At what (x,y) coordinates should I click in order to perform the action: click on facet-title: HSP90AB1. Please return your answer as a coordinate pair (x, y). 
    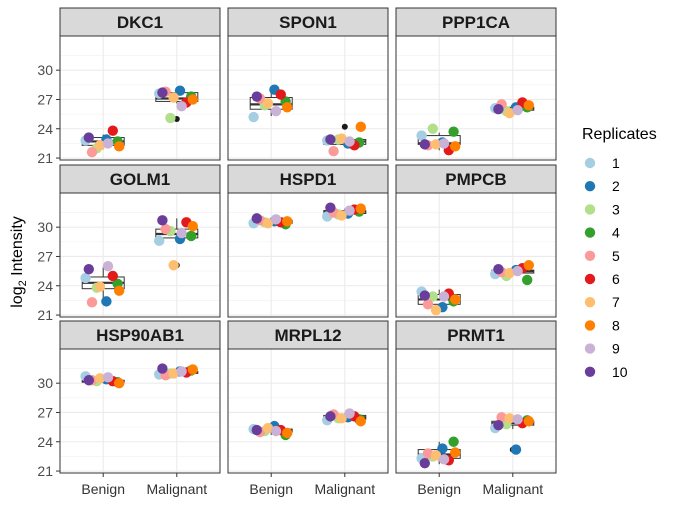
    Looking at the image, I should click on (140, 335).